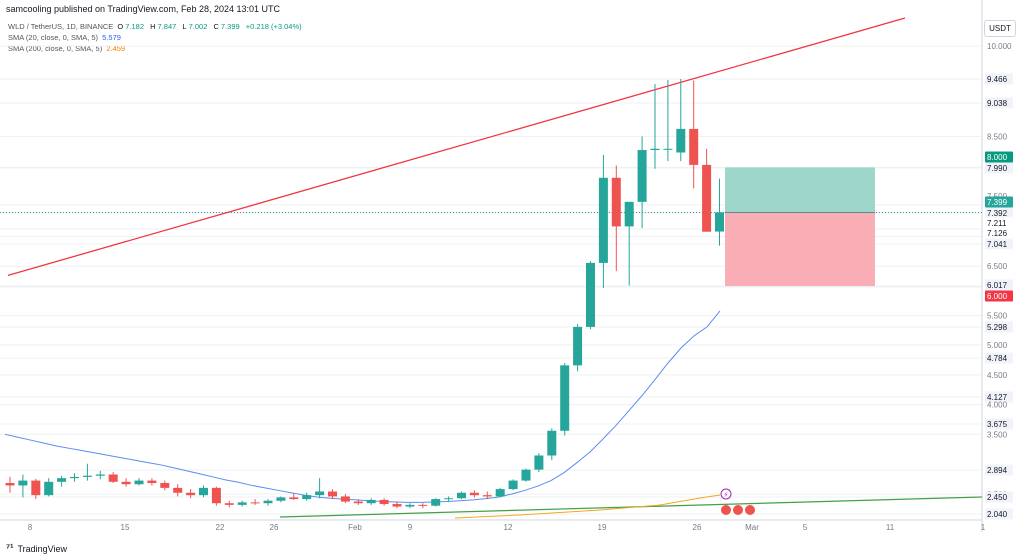 Image resolution: width=1024 pixels, height=558 pixels. Describe the element at coordinates (997, 285) in the screenshot. I see `price-label-text: 6.017` at that location.